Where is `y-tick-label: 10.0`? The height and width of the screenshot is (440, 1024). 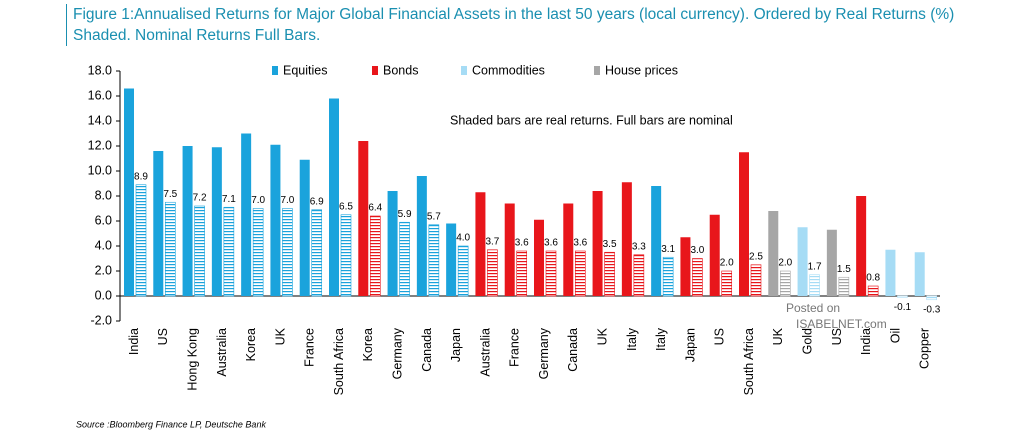
y-tick-label: 10.0 is located at coordinates (100, 170).